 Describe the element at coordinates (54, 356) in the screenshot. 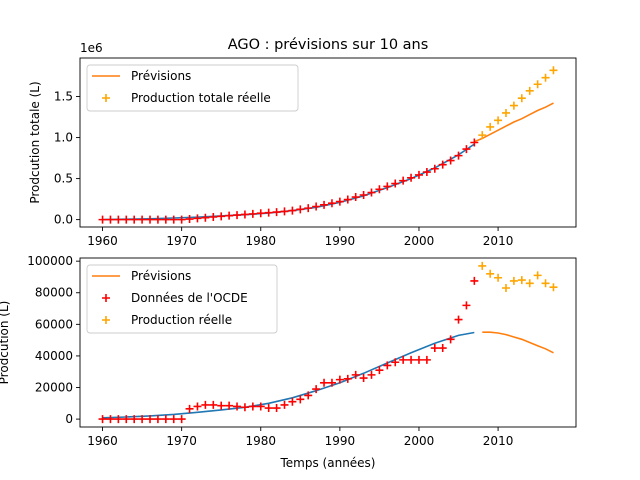

I see `y-tick-label: 40000` at that location.